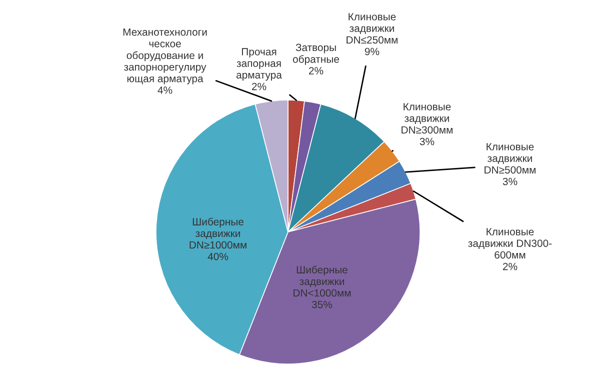 Image resolution: width=600 pixels, height=380 pixels. I want to click on slice-label: Клиновые задвижки DN≥500мм, so click(510, 158).